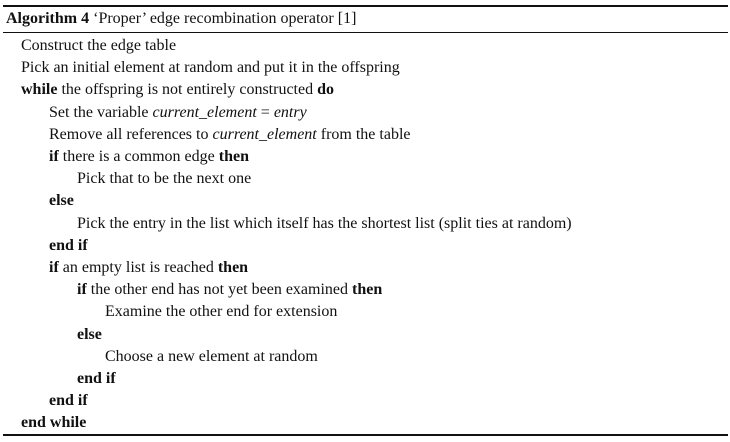 This screenshot has height=442, width=730. Describe the element at coordinates (265, 112) in the screenshot. I see `line-text: =` at that location.